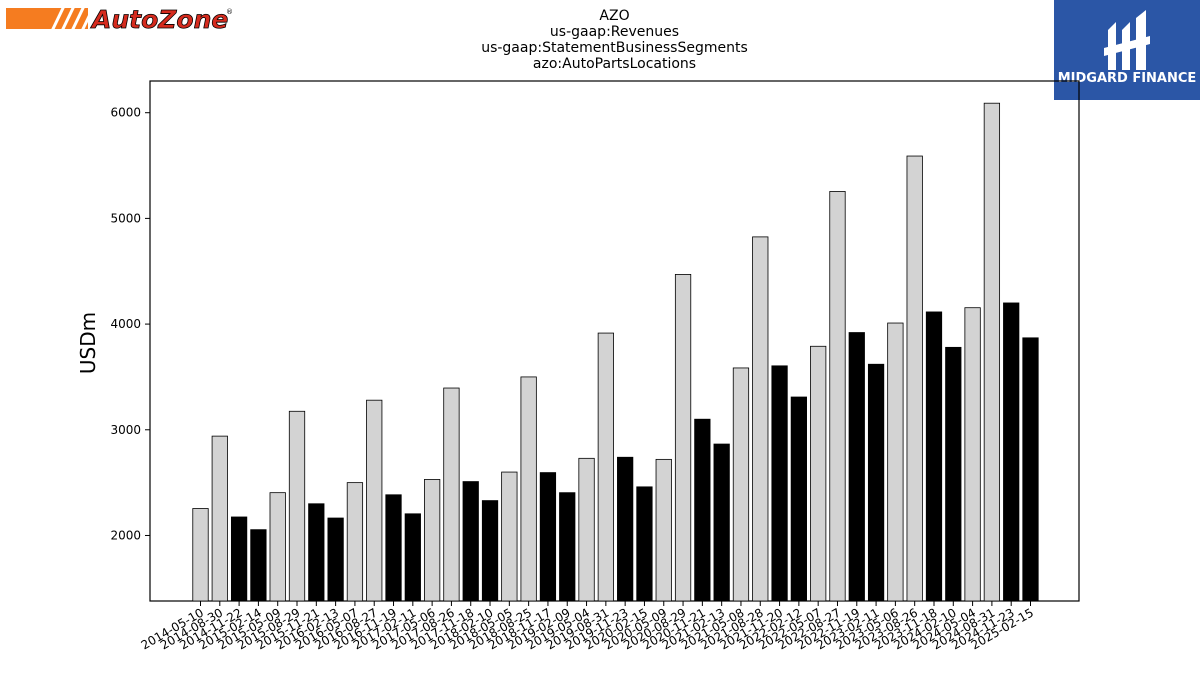  What do you see at coordinates (125, 535) in the screenshot?
I see `y-tick-label: 2000` at bounding box center [125, 535].